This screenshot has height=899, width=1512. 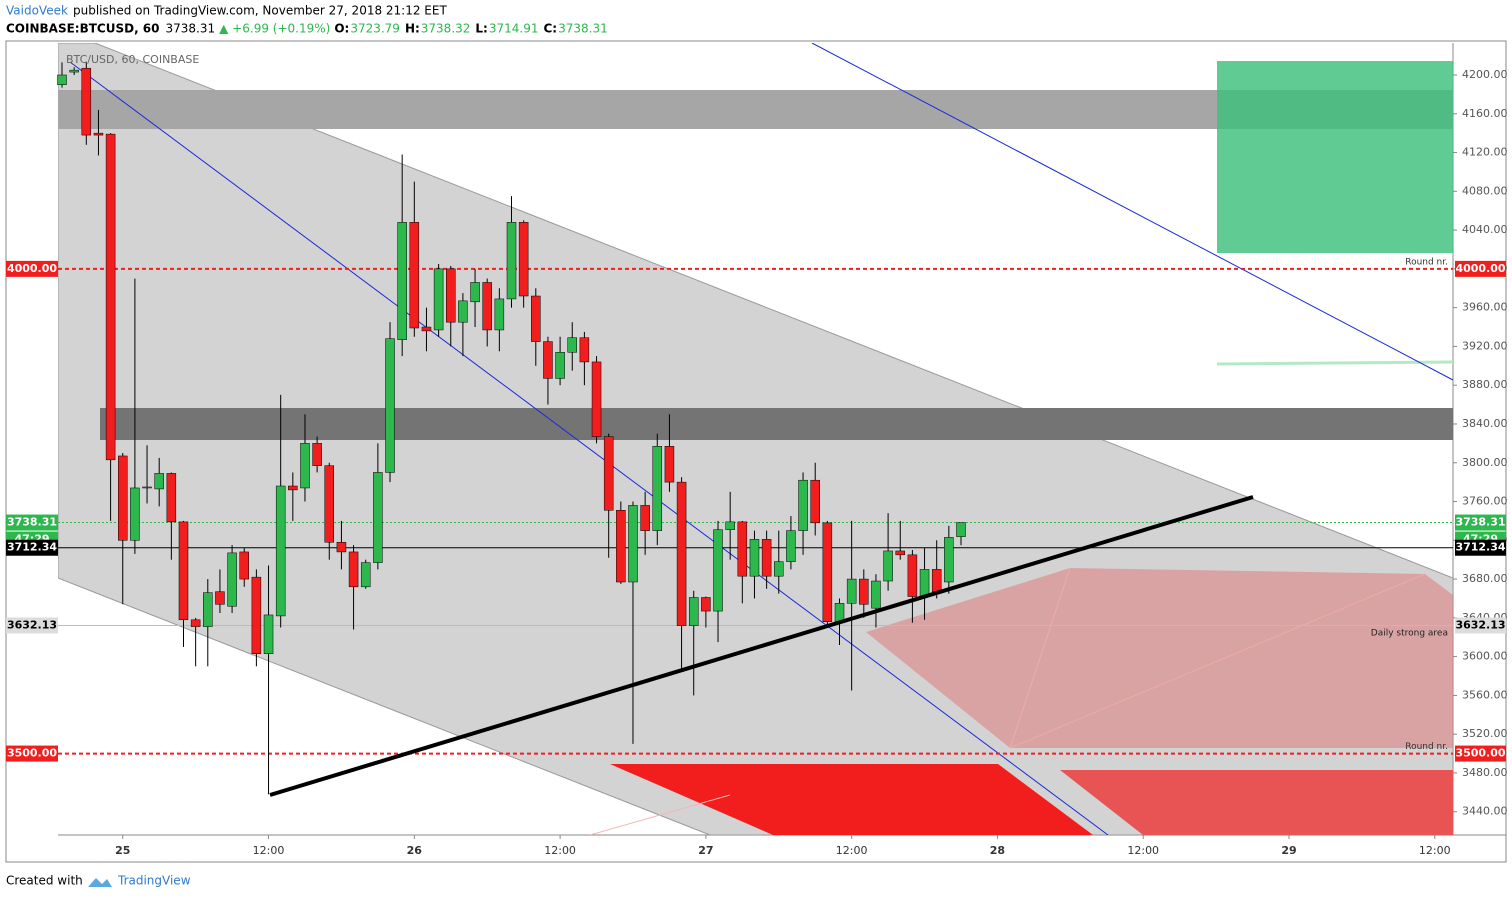 I want to click on strong-area, so click(x=1159, y=658).